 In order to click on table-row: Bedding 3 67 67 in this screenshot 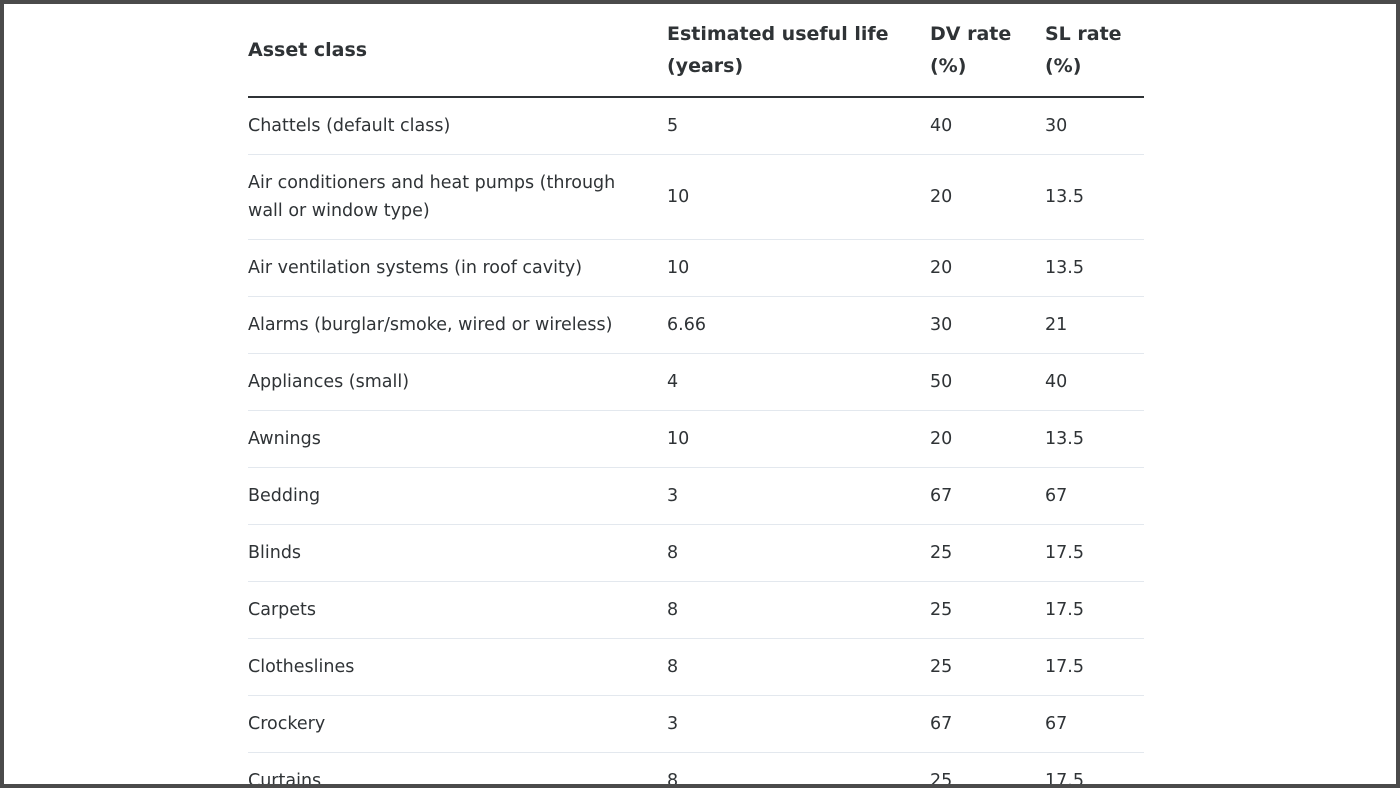, I will do `click(696, 496)`.